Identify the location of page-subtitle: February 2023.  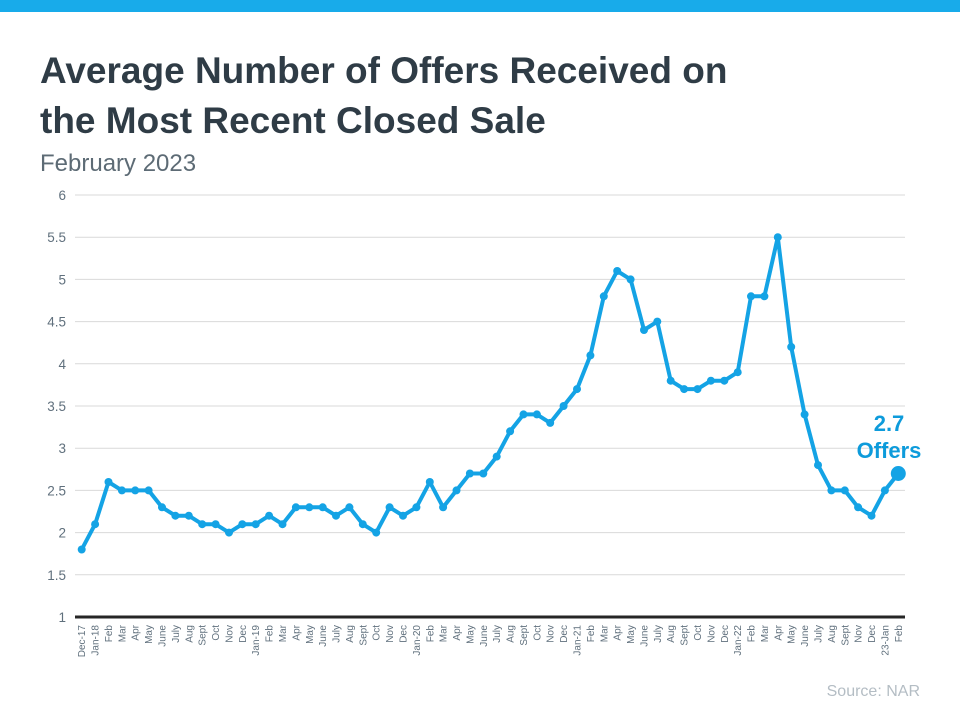
(118, 163).